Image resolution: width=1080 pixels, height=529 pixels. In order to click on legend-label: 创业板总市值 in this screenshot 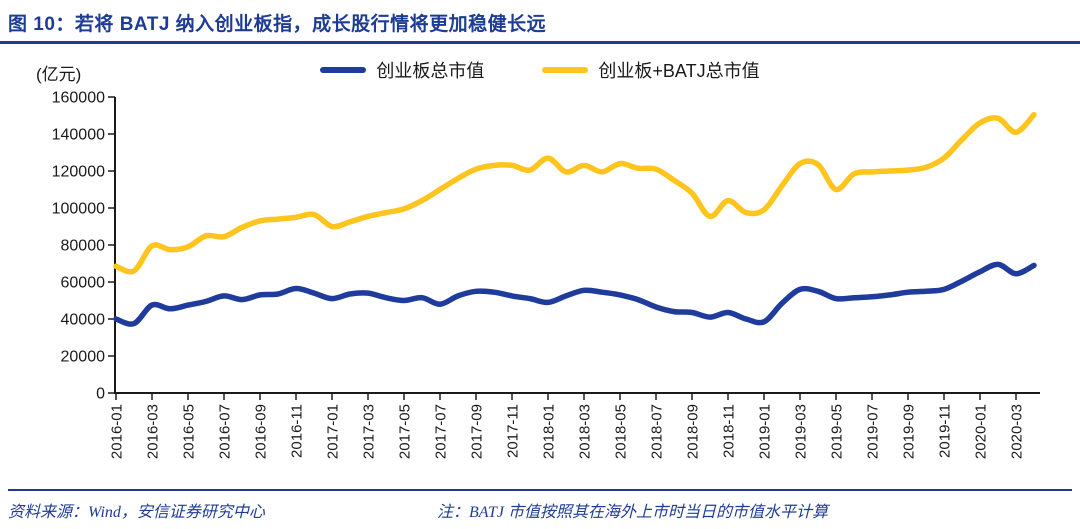, I will do `click(430, 71)`.